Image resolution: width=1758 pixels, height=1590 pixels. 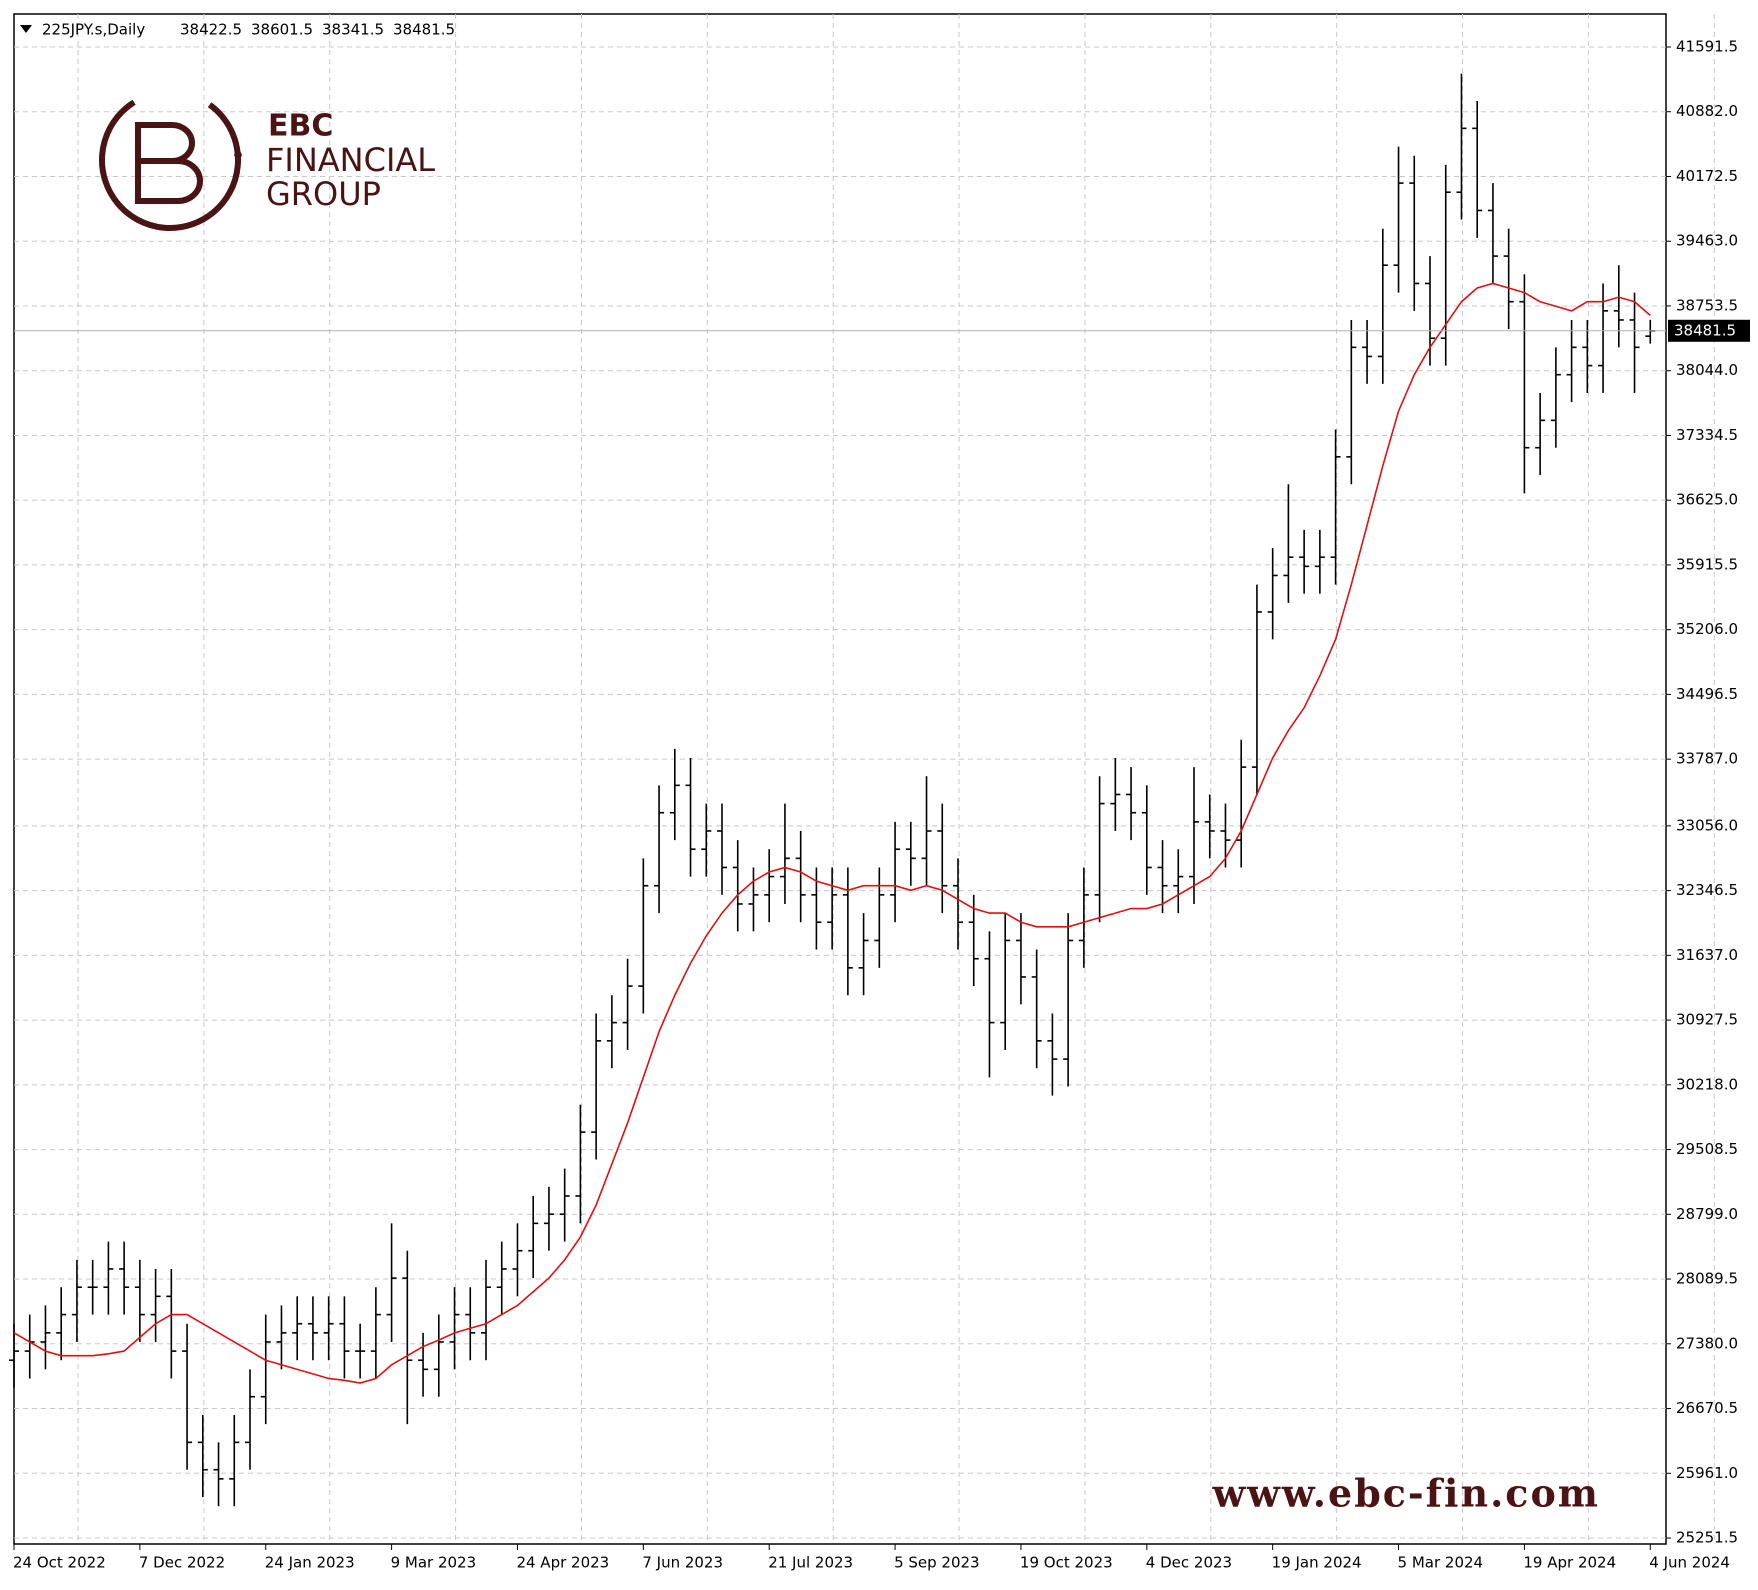 I want to click on x-tick-label: 19 Jan 2024, so click(x=1317, y=1563).